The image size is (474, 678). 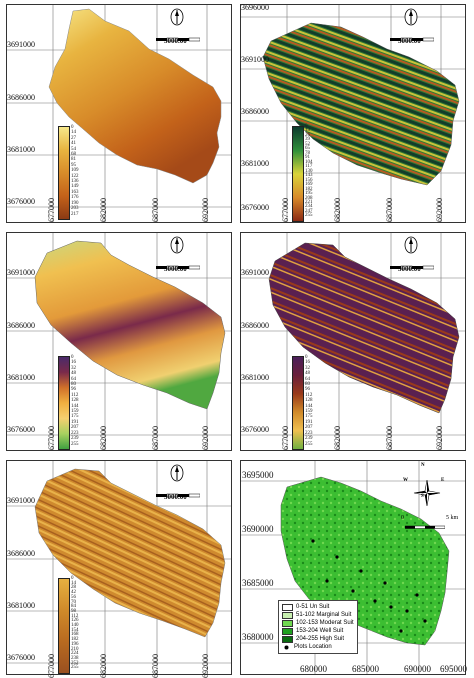 What do you see at coordinates (73, 385) in the screenshot?
I see `legend-value: 80` at bounding box center [73, 385].